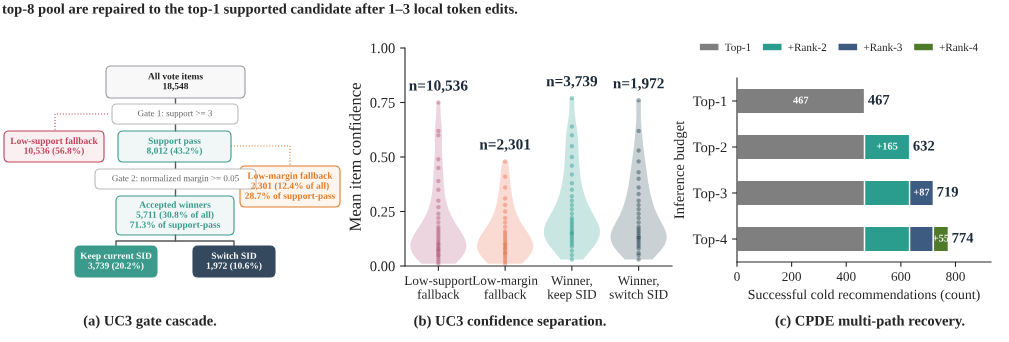 Image resolution: width=1009 pixels, height=342 pixels. Describe the element at coordinates (150, 322) in the screenshot. I see `text: (a) UC3 gate cascade.` at that location.